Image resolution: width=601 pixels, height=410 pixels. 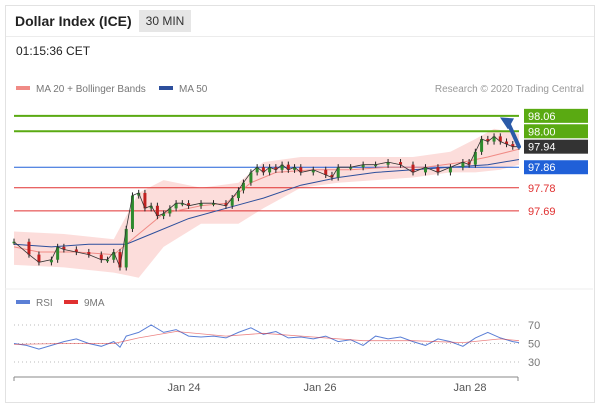 I want to click on rsi-ma-line, so click(x=266, y=338).